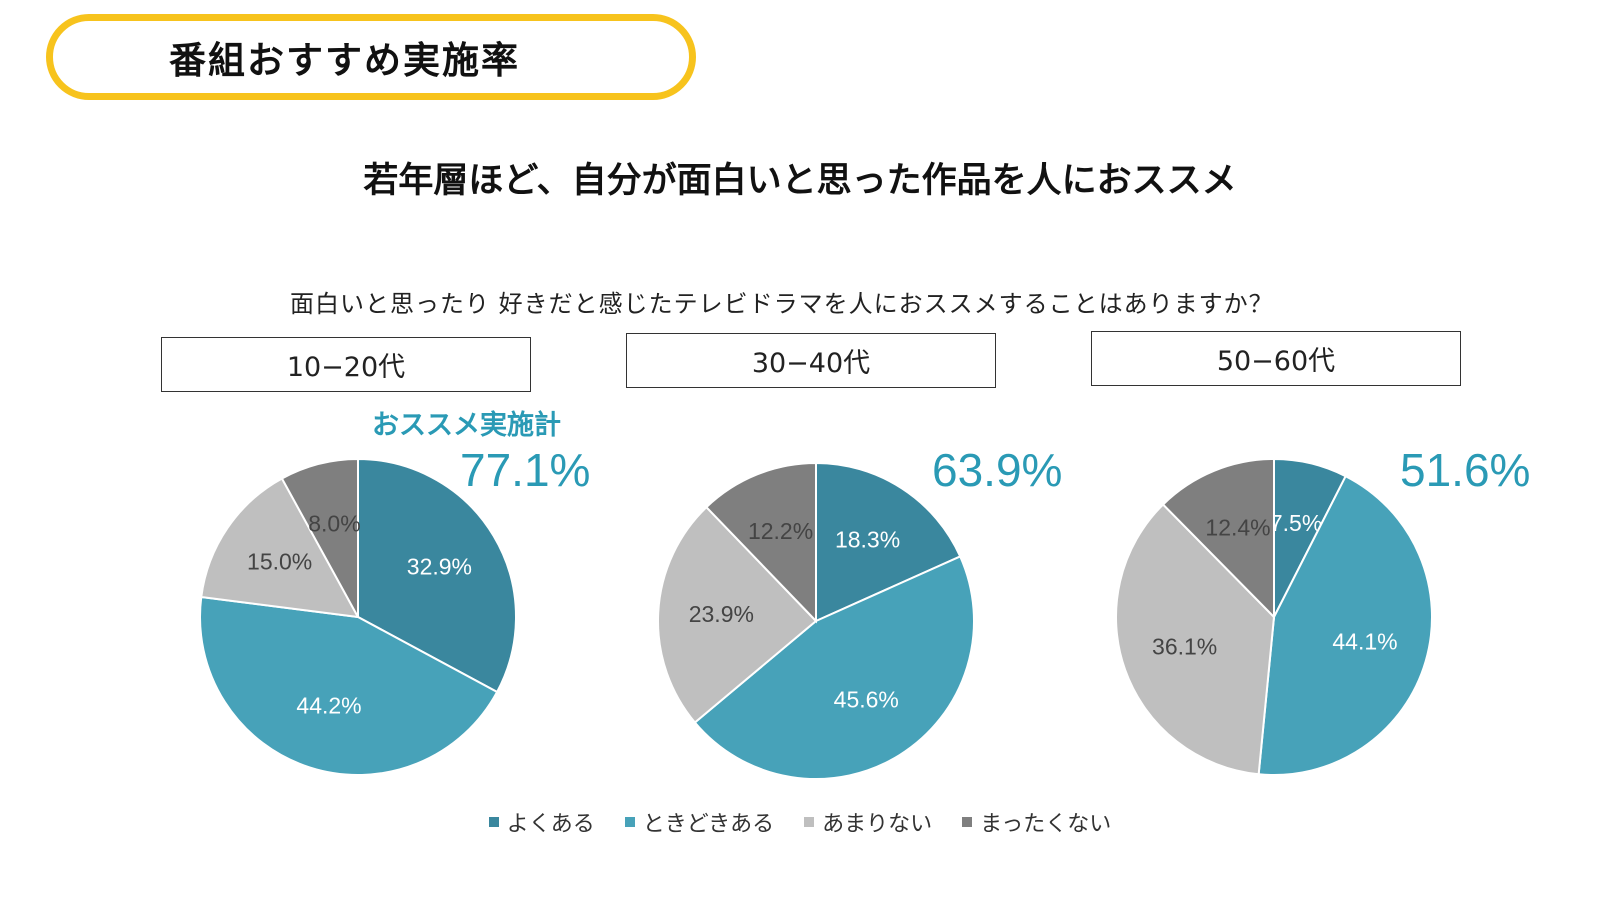  I want to click on headline: 若年層ほど、自分が面白いと思った作品を人におススメ, so click(800, 181).